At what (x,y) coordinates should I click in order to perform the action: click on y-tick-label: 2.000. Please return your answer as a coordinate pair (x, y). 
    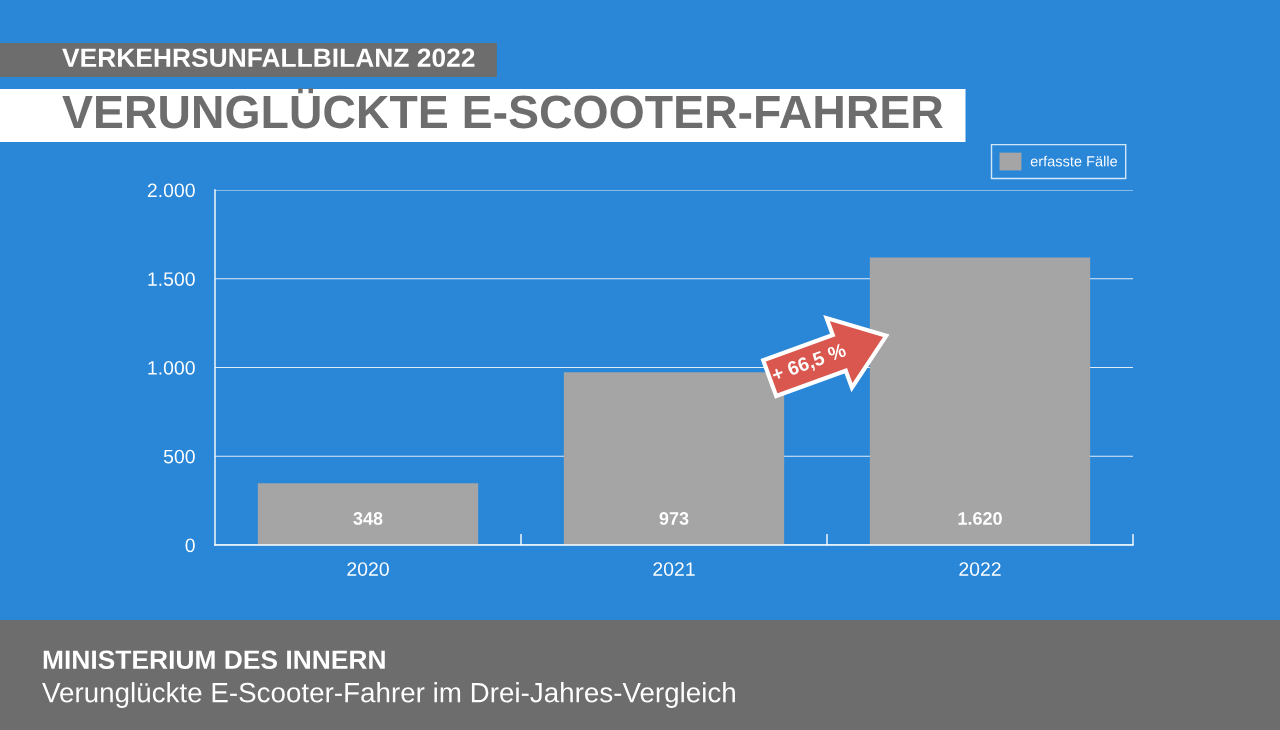
    Looking at the image, I should click on (171, 190).